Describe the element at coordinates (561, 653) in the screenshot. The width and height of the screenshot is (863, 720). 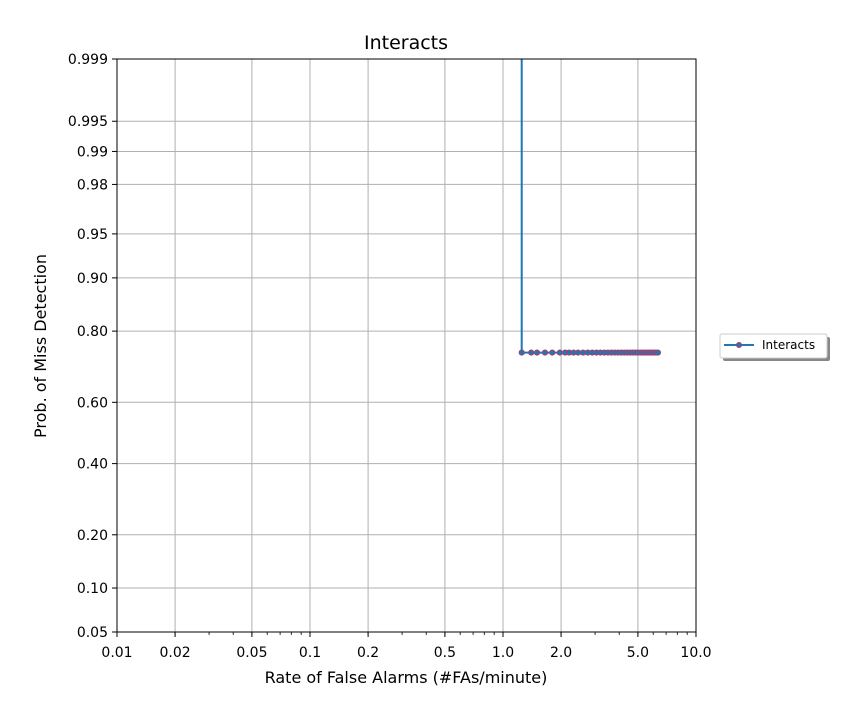
I see `x-tick-label: 2.0` at that location.